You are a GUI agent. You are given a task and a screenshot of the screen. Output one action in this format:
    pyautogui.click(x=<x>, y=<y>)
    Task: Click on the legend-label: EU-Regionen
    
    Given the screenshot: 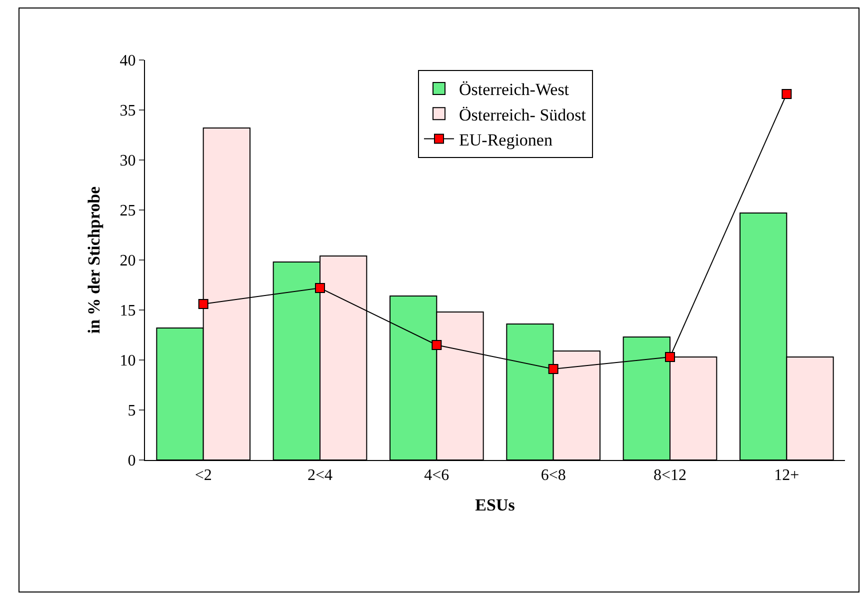 What is the action you would take?
    pyautogui.click(x=506, y=140)
    